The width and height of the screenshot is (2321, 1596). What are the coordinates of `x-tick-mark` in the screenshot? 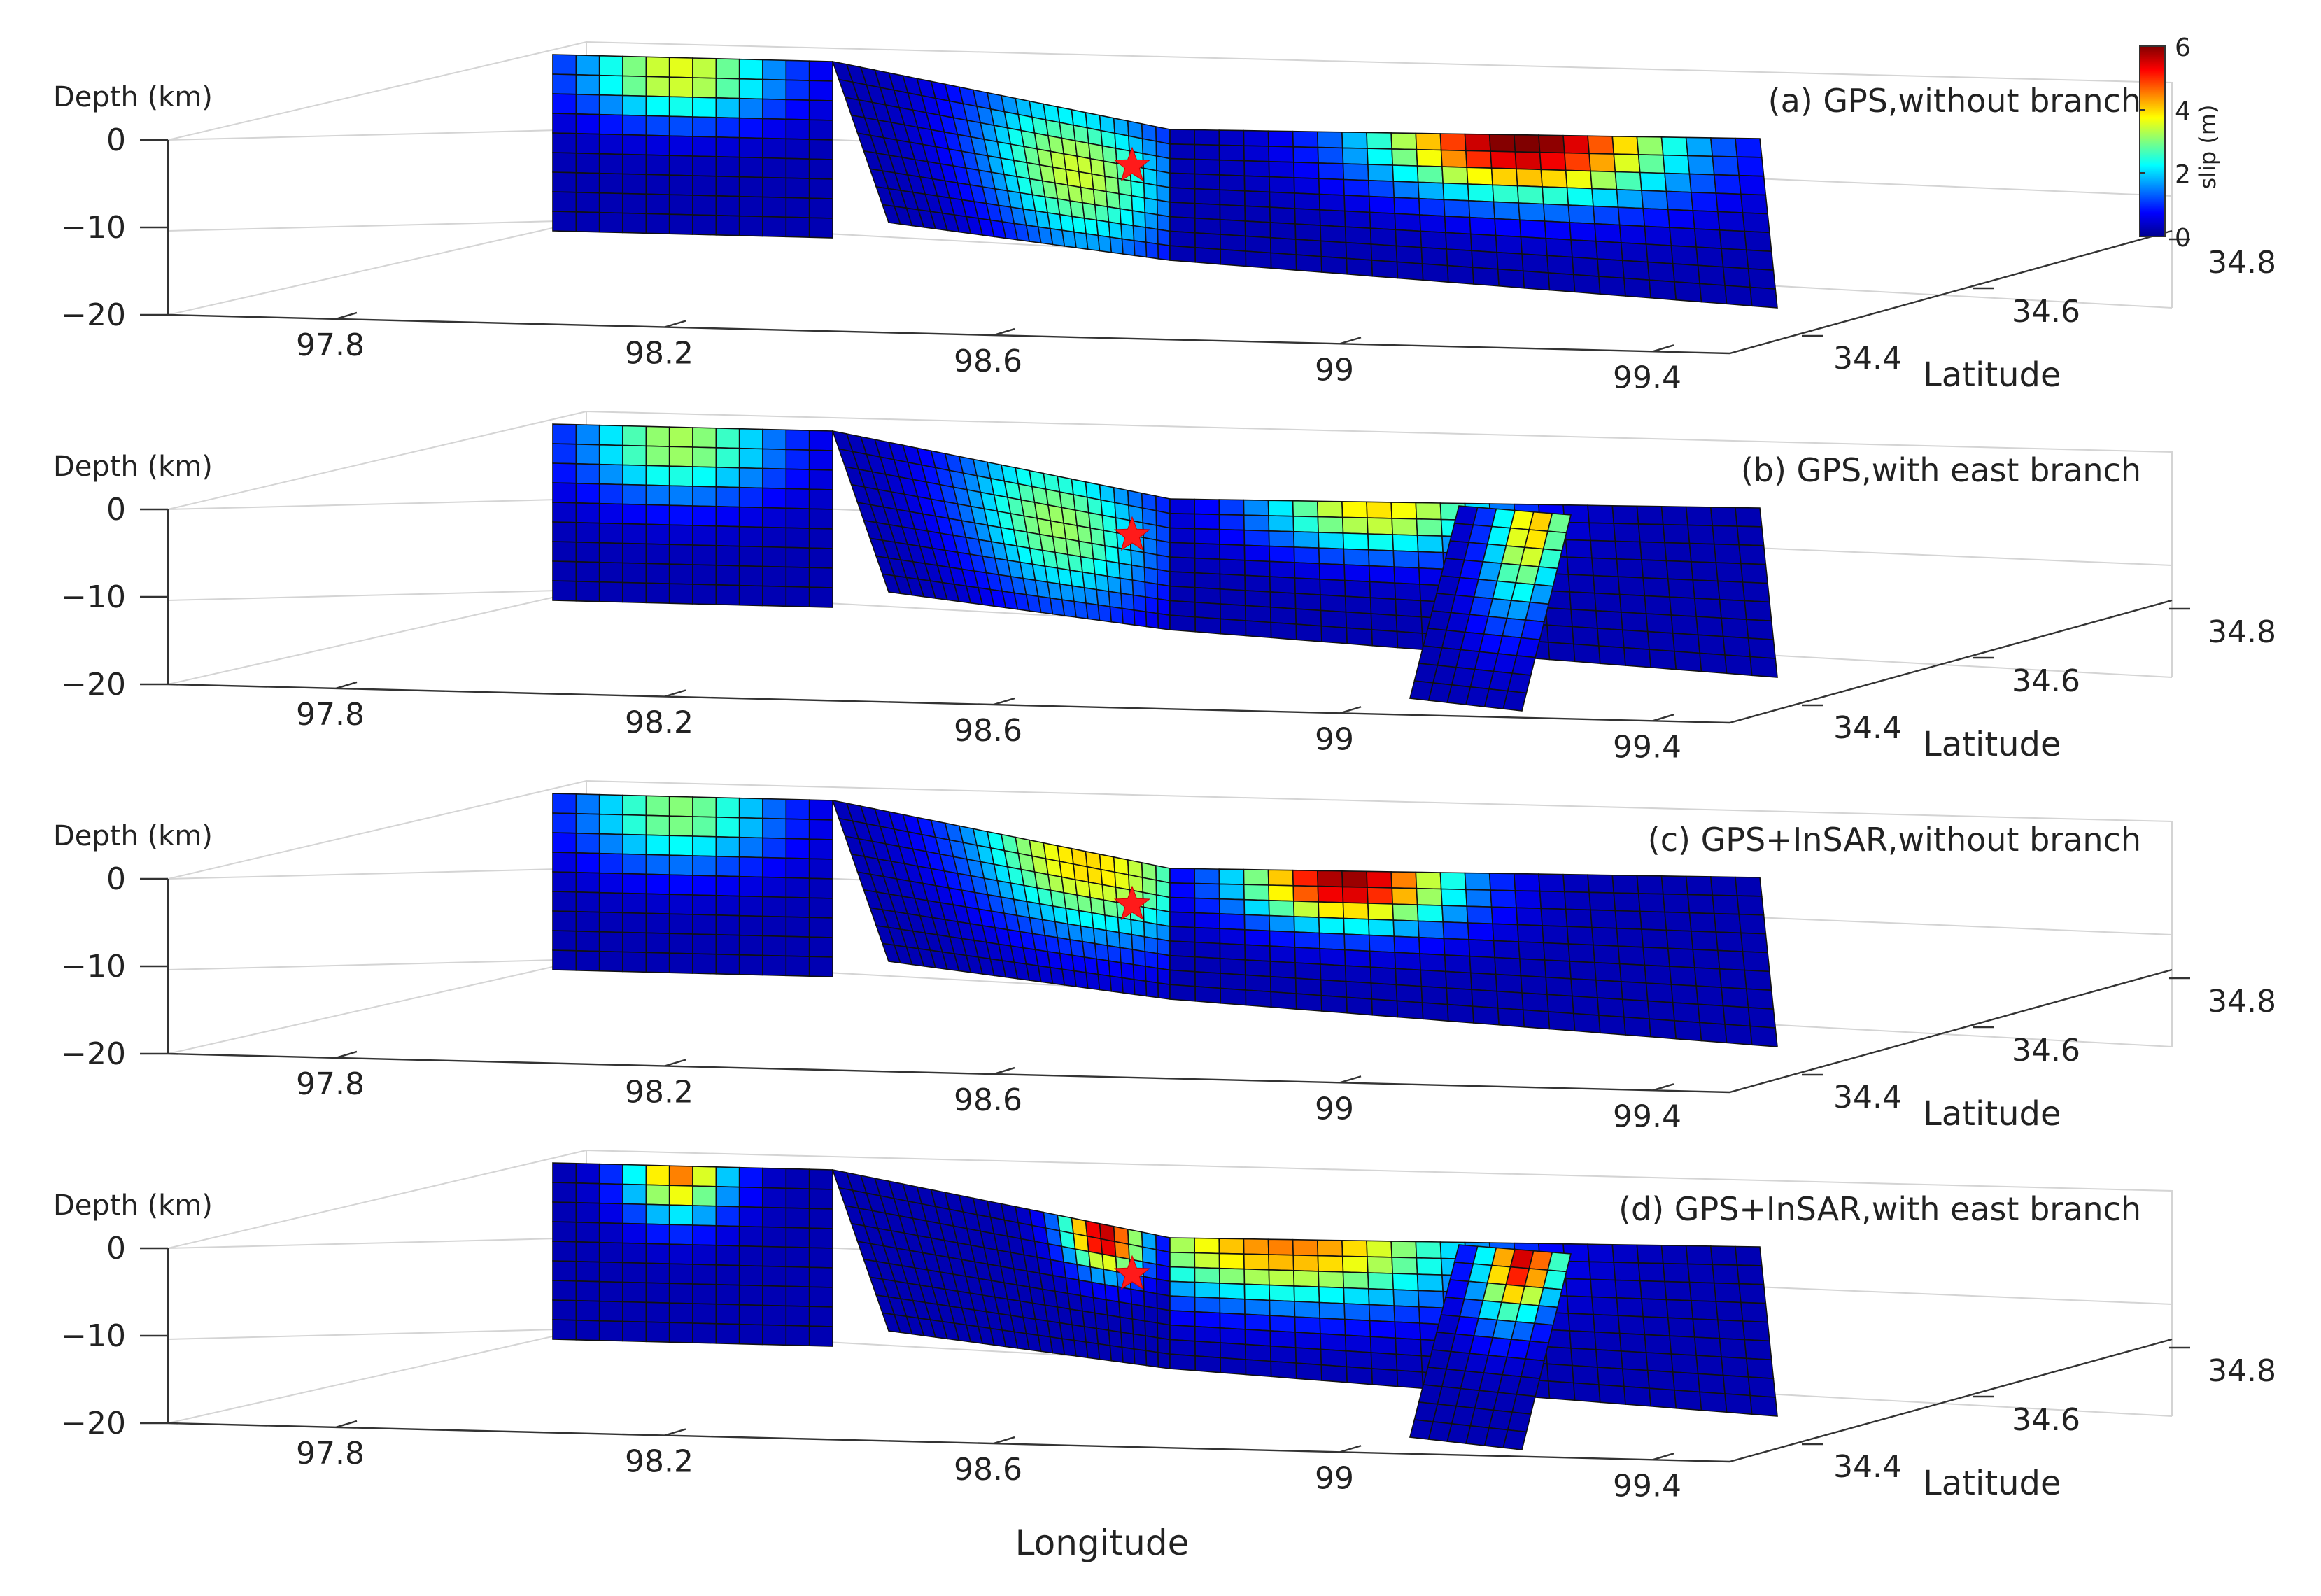 It's located at (675, 1063).